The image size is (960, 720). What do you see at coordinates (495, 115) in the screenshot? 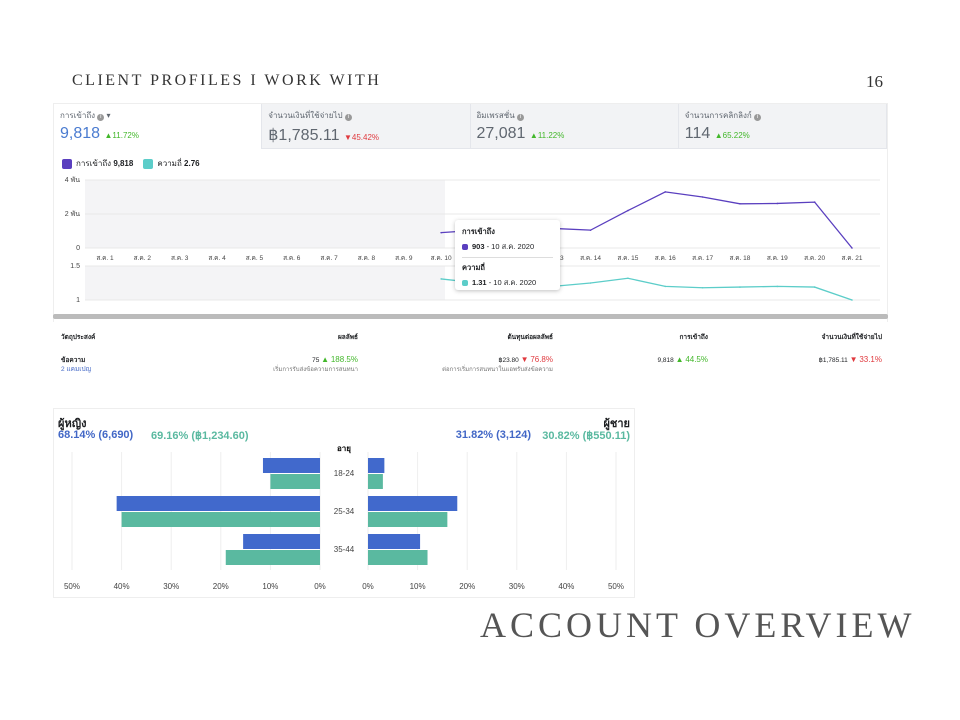
I see `tab-label: อิมเพรสชั่น` at bounding box center [495, 115].